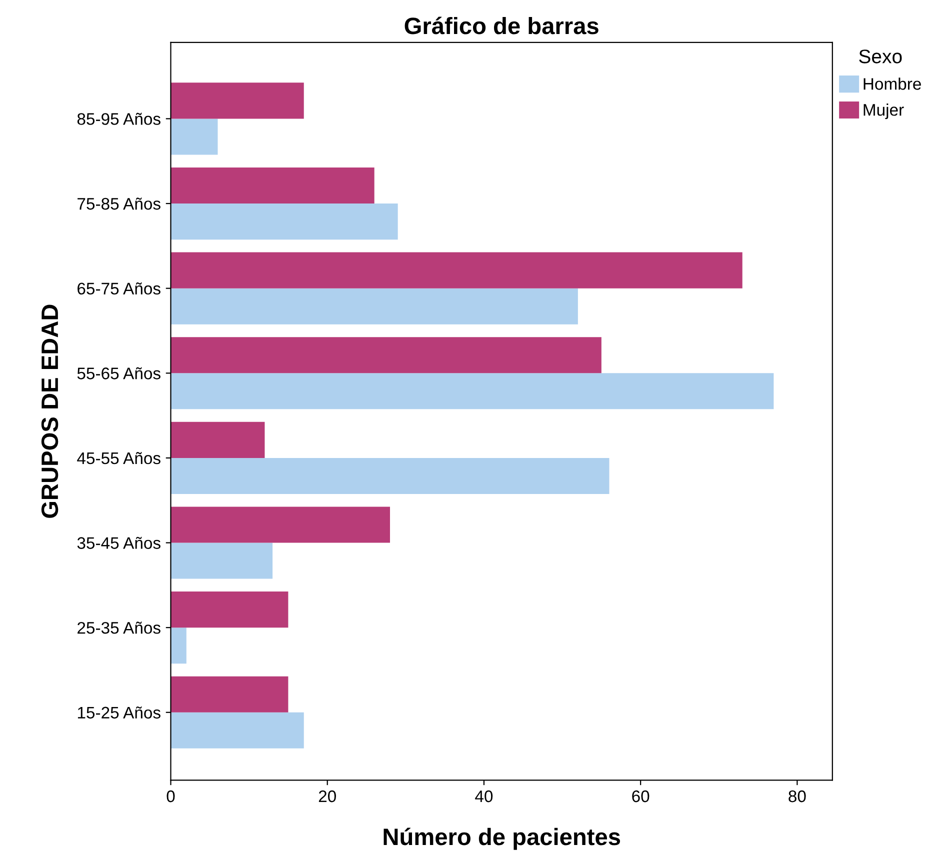 This screenshot has height=865, width=928. What do you see at coordinates (892, 84) in the screenshot?
I see `legend-label: Hombre` at bounding box center [892, 84].